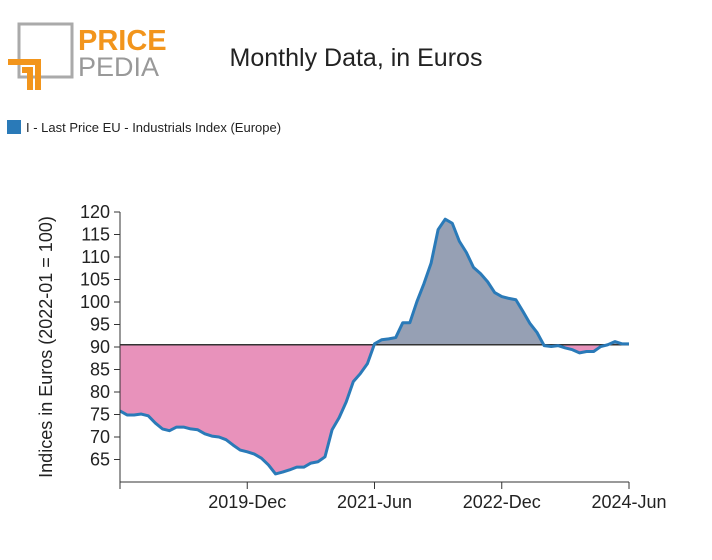 This screenshot has height=560, width=712. I want to click on y-axis-label: Indices in Euros (2022-01 = 100), so click(46, 347).